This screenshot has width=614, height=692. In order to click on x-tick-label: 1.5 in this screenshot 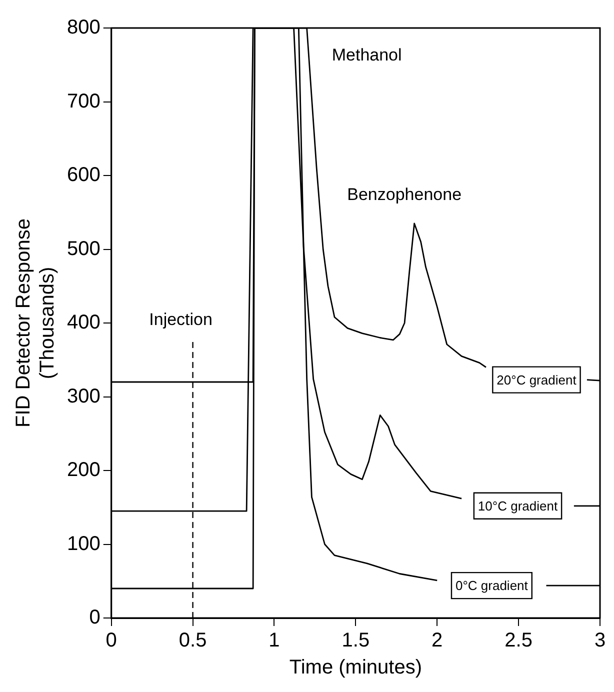, I will do `click(356, 641)`.